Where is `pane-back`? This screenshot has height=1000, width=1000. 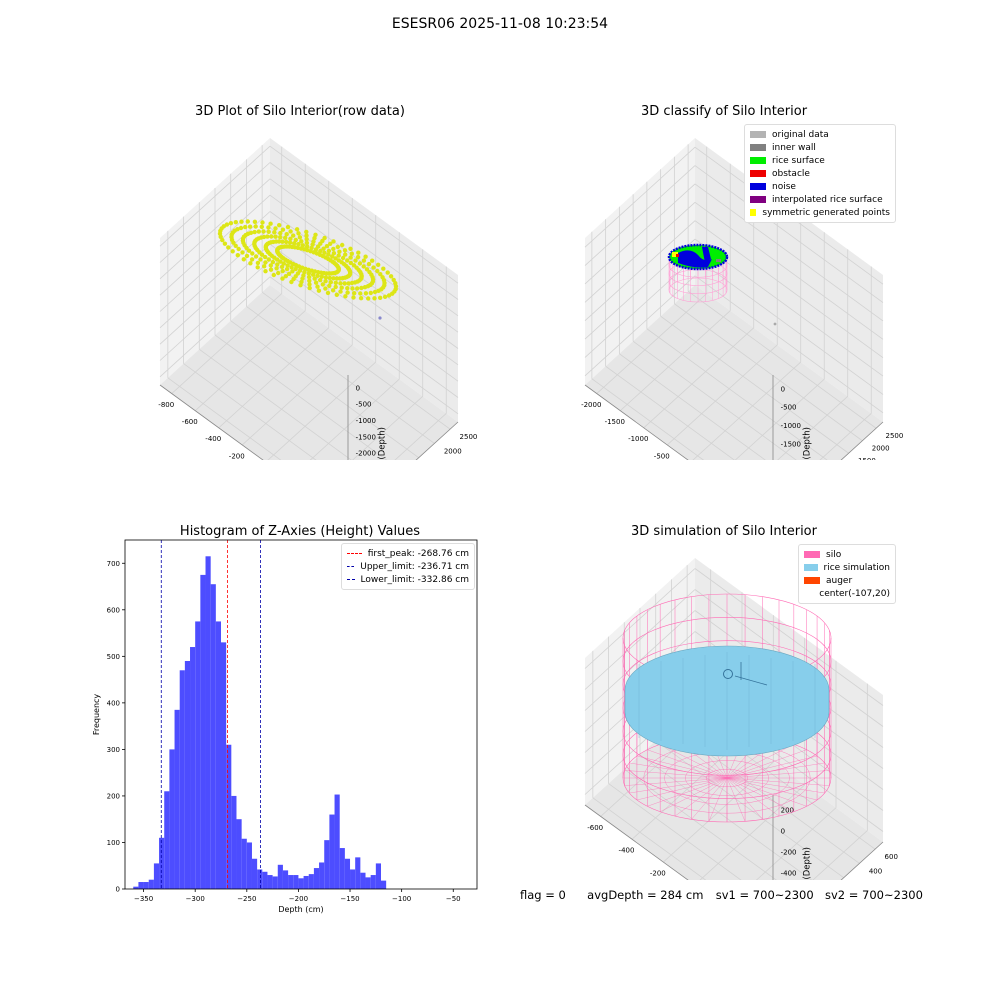
pane-back is located at coordinates (789, 280).